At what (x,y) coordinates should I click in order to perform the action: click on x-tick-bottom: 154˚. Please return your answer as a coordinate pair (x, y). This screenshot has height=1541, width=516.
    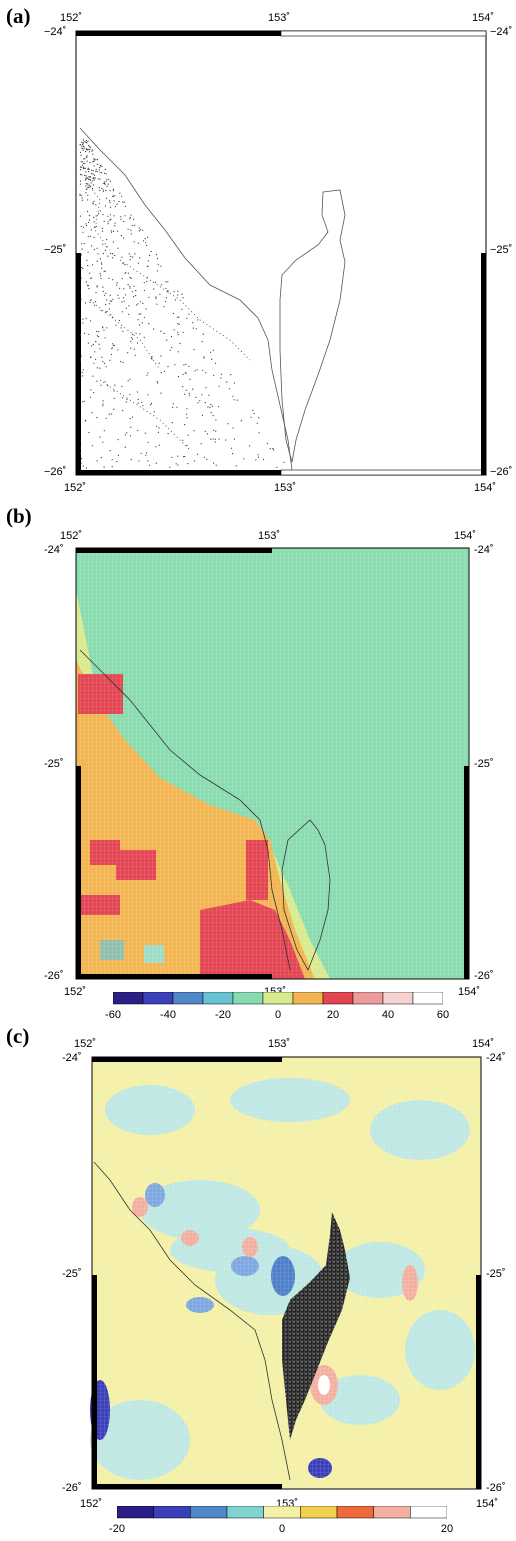
    Looking at the image, I should click on (485, 488).